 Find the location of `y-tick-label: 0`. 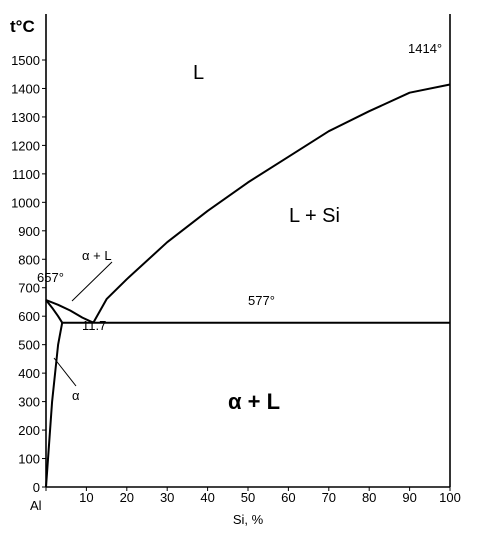

y-tick-label: 0 is located at coordinates (36, 487).